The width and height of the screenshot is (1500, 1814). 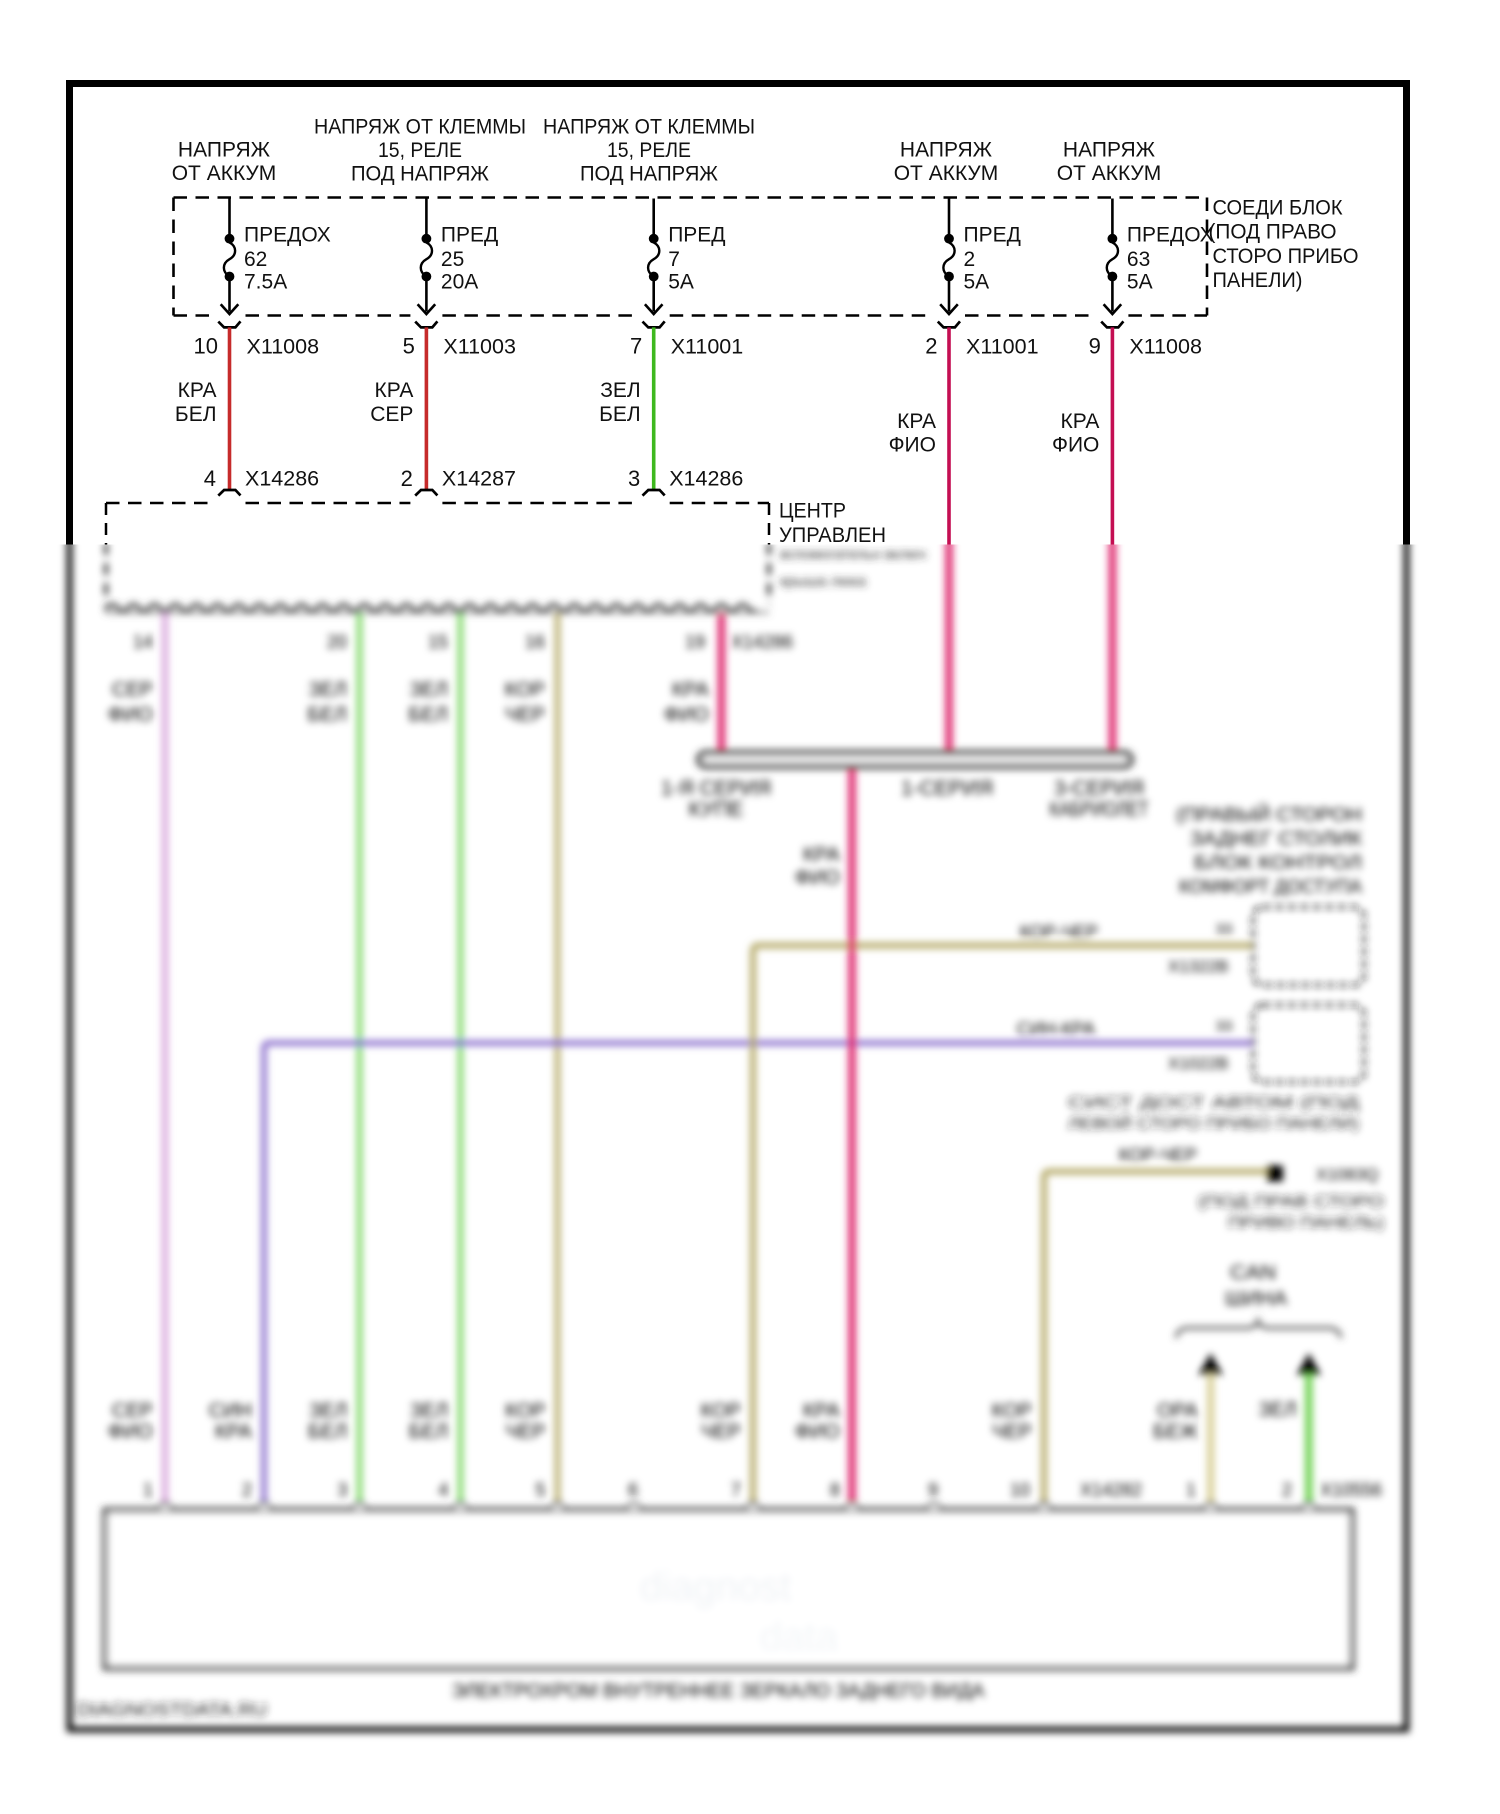 I want to click on svg-text: 25, so click(x=452, y=259).